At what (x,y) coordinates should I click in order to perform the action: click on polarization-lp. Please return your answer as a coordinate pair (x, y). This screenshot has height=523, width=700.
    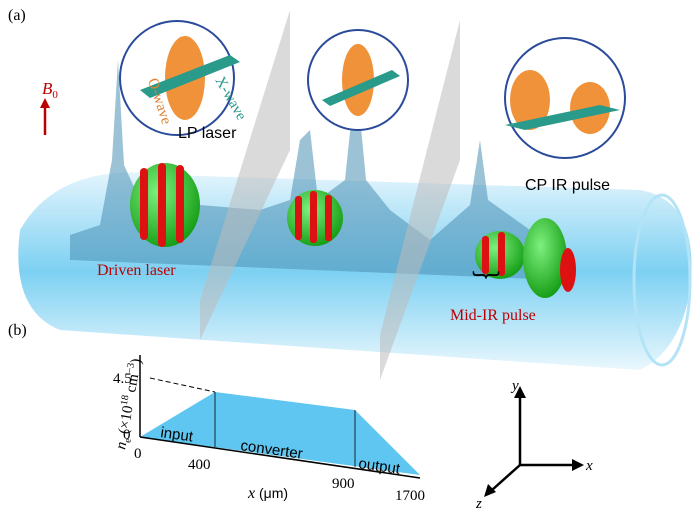
    Looking at the image, I should click on (179, 78).